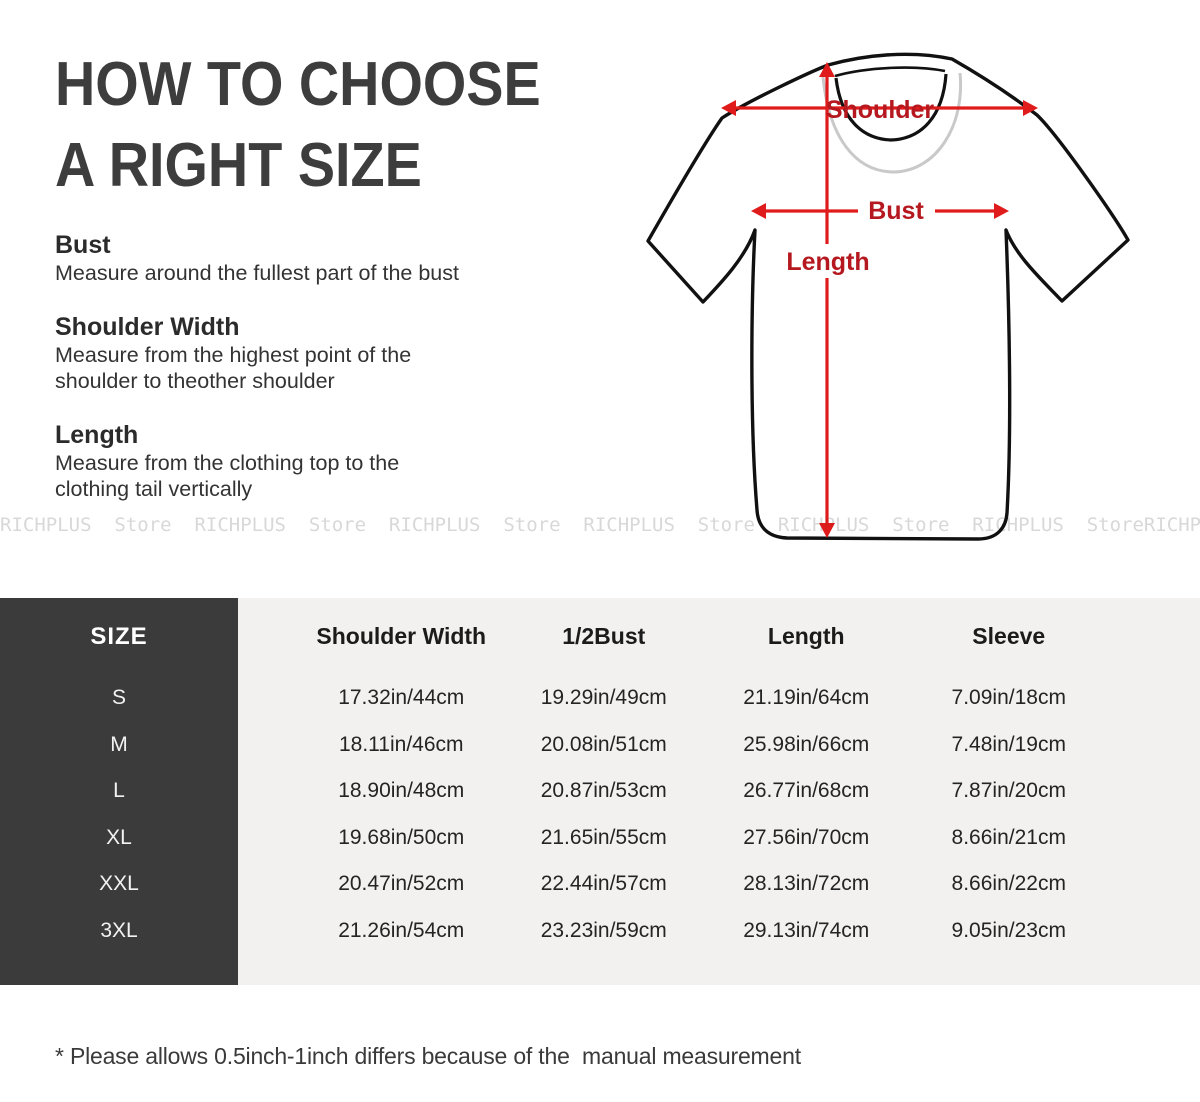  I want to click on size-label: M, so click(119, 744).